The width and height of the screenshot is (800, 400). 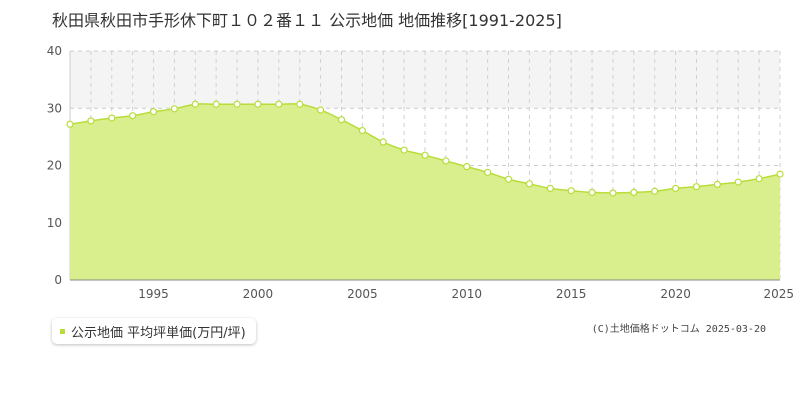 What do you see at coordinates (678, 329) in the screenshot?
I see `copyright-credit: (C)土地価格ドットコム 2025-03-20` at bounding box center [678, 329].